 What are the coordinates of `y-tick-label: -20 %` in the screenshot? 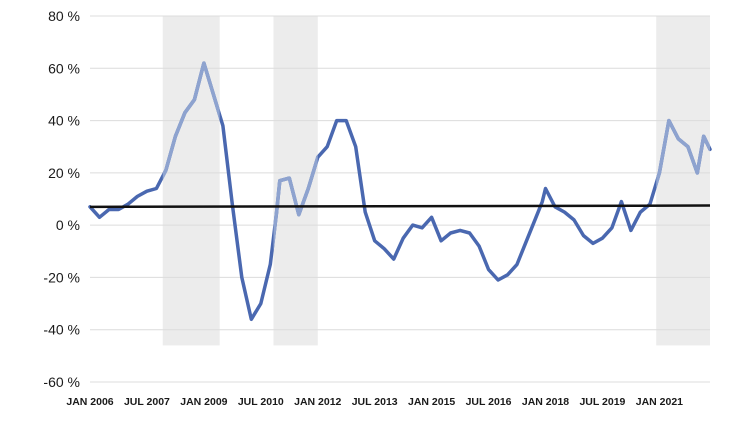 It's located at (61, 277).